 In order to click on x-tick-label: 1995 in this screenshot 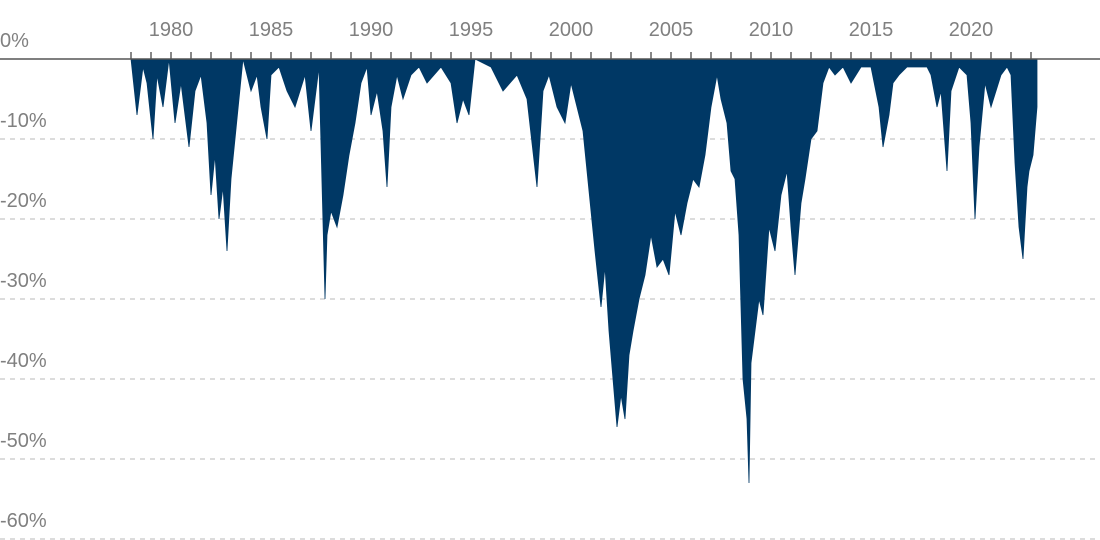, I will do `click(471, 30)`.